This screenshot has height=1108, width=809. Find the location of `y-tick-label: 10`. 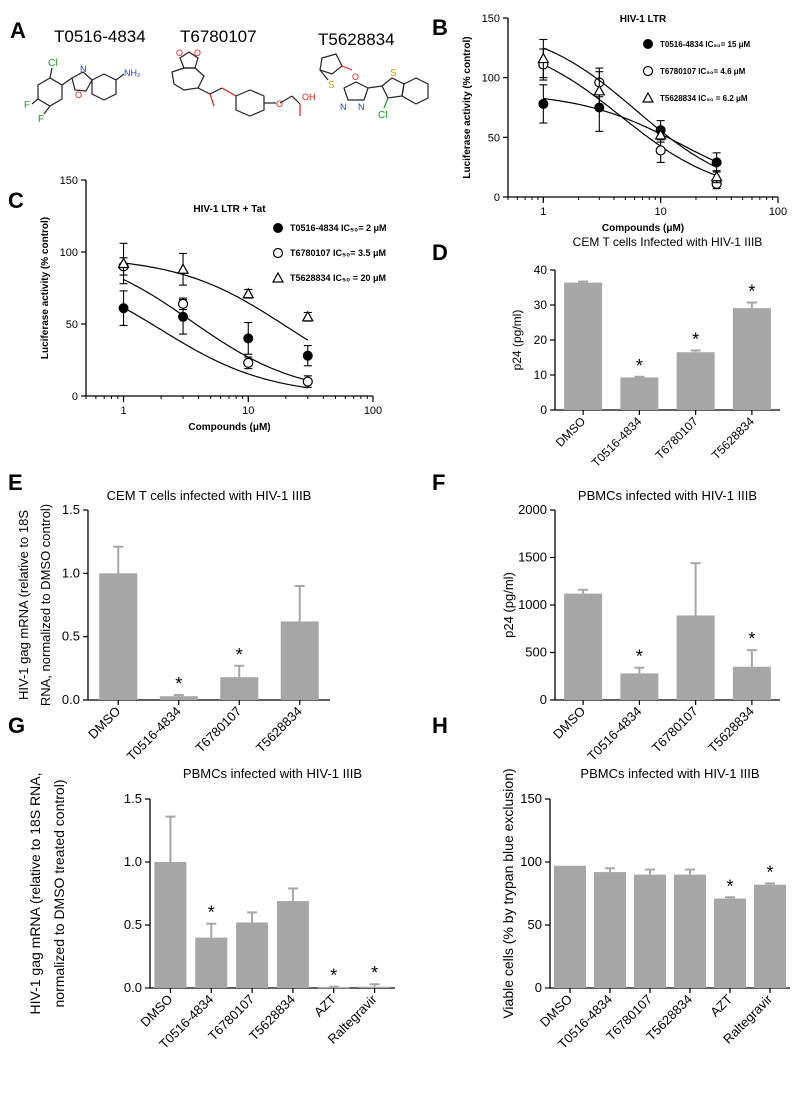

y-tick-label: 10 is located at coordinates (541, 375).